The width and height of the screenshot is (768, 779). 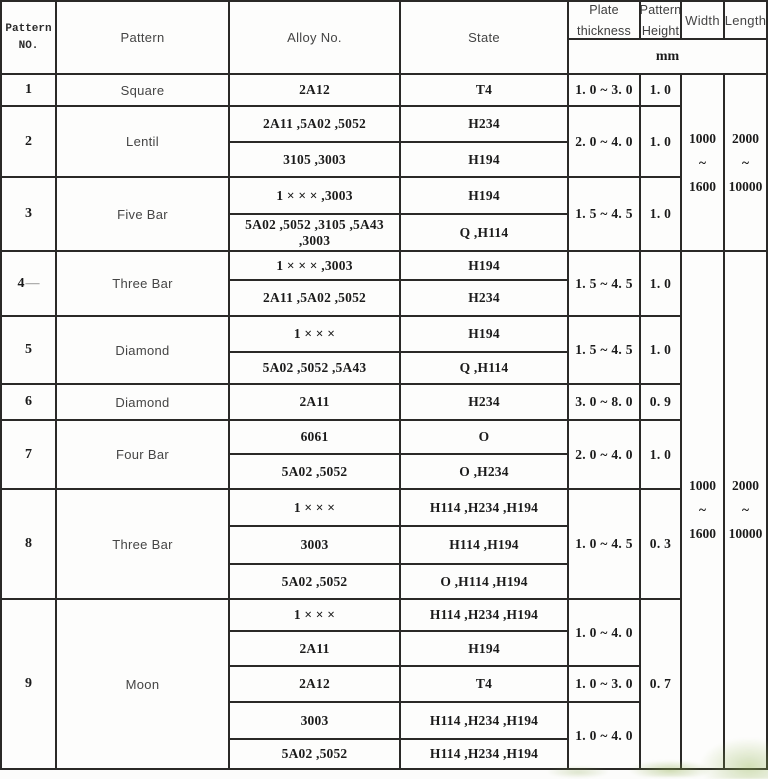 What do you see at coordinates (28, 37) in the screenshot?
I see `header-pattern-no: Pattern NO.` at bounding box center [28, 37].